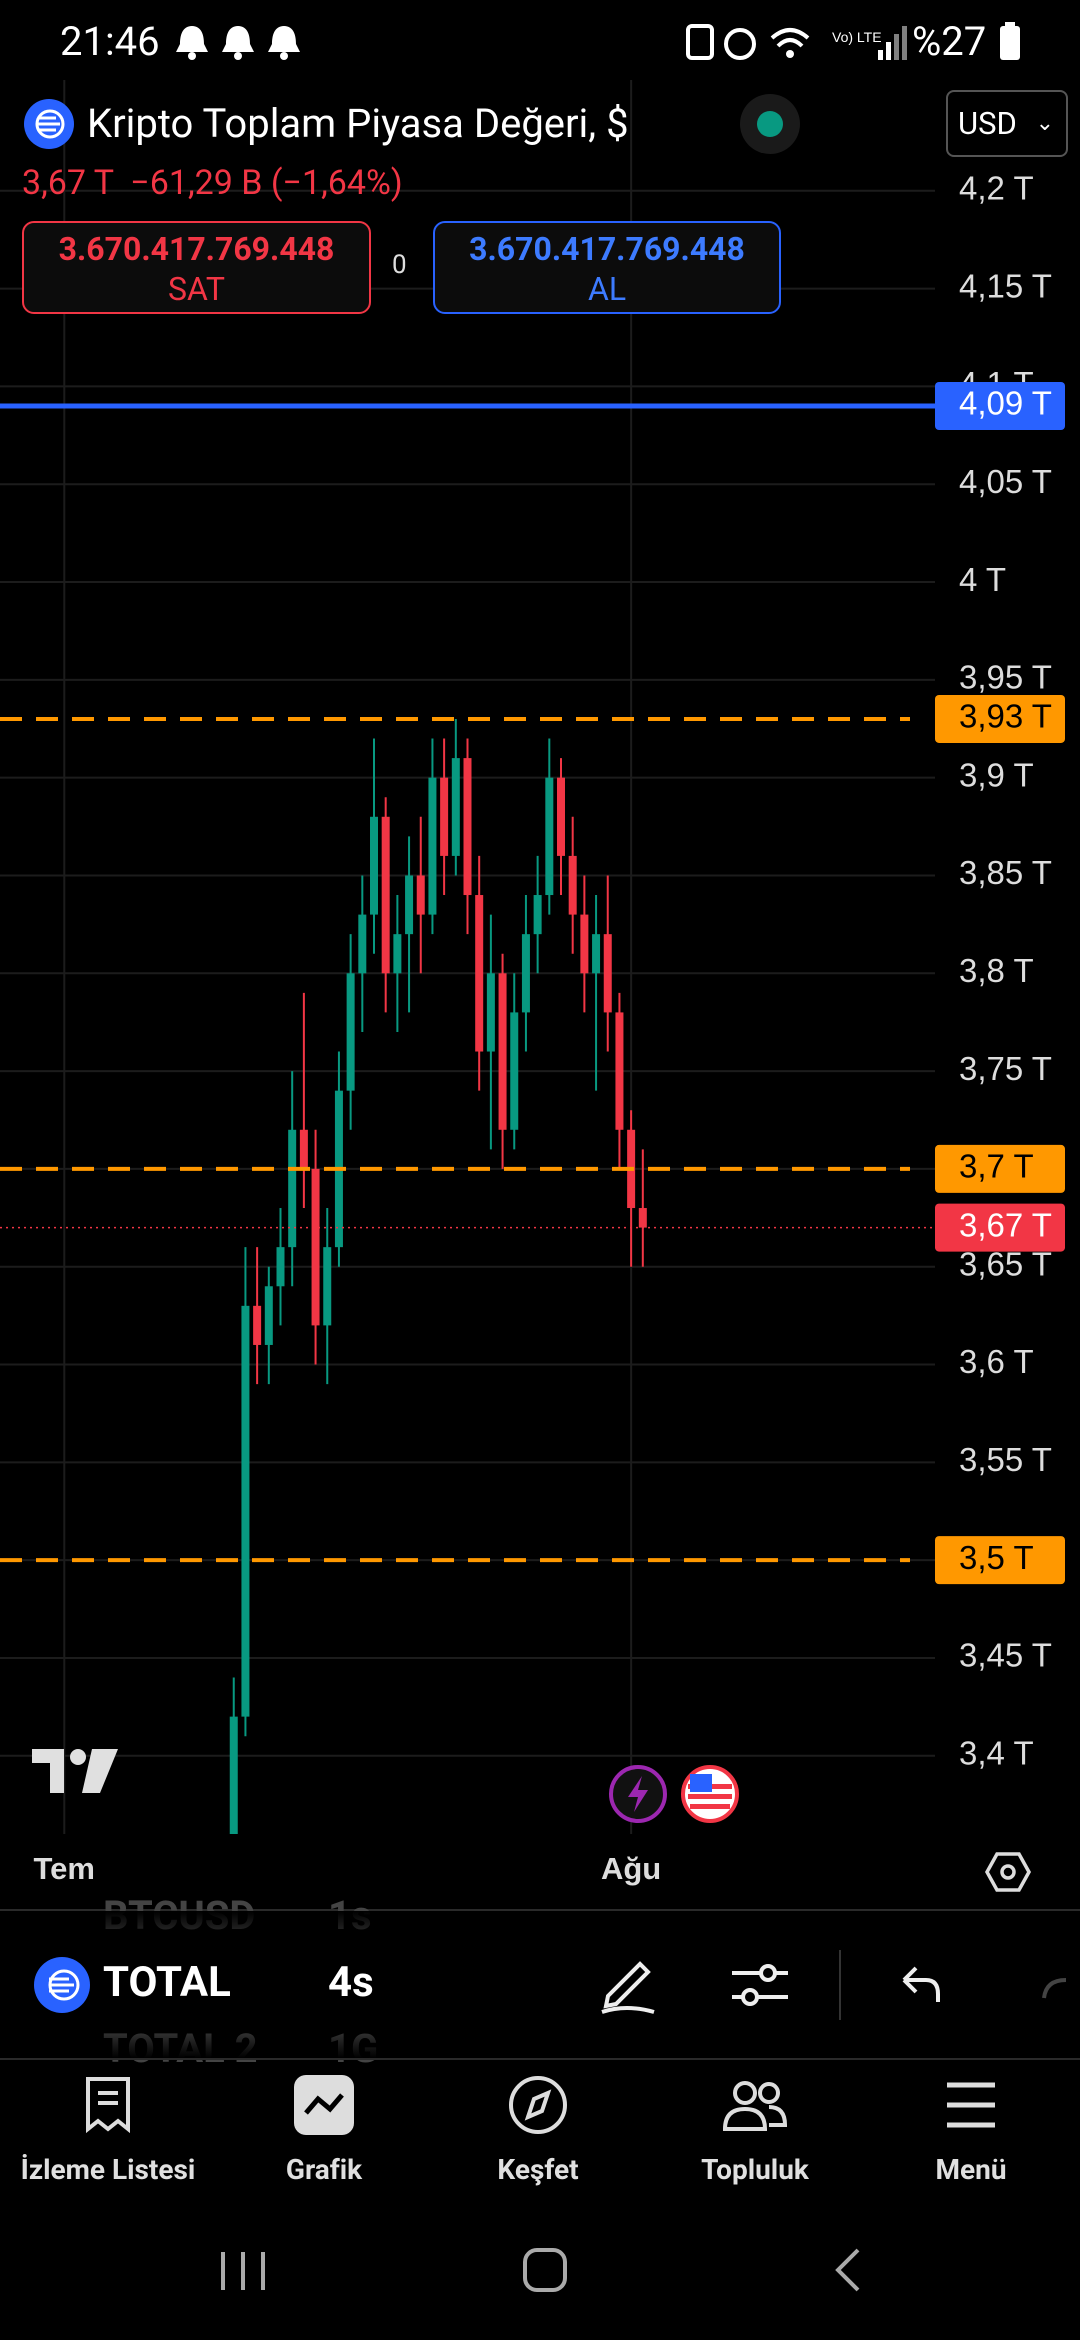  What do you see at coordinates (1005, 1224) in the screenshot?
I see `price-tag-label: 3,67 T` at bounding box center [1005, 1224].